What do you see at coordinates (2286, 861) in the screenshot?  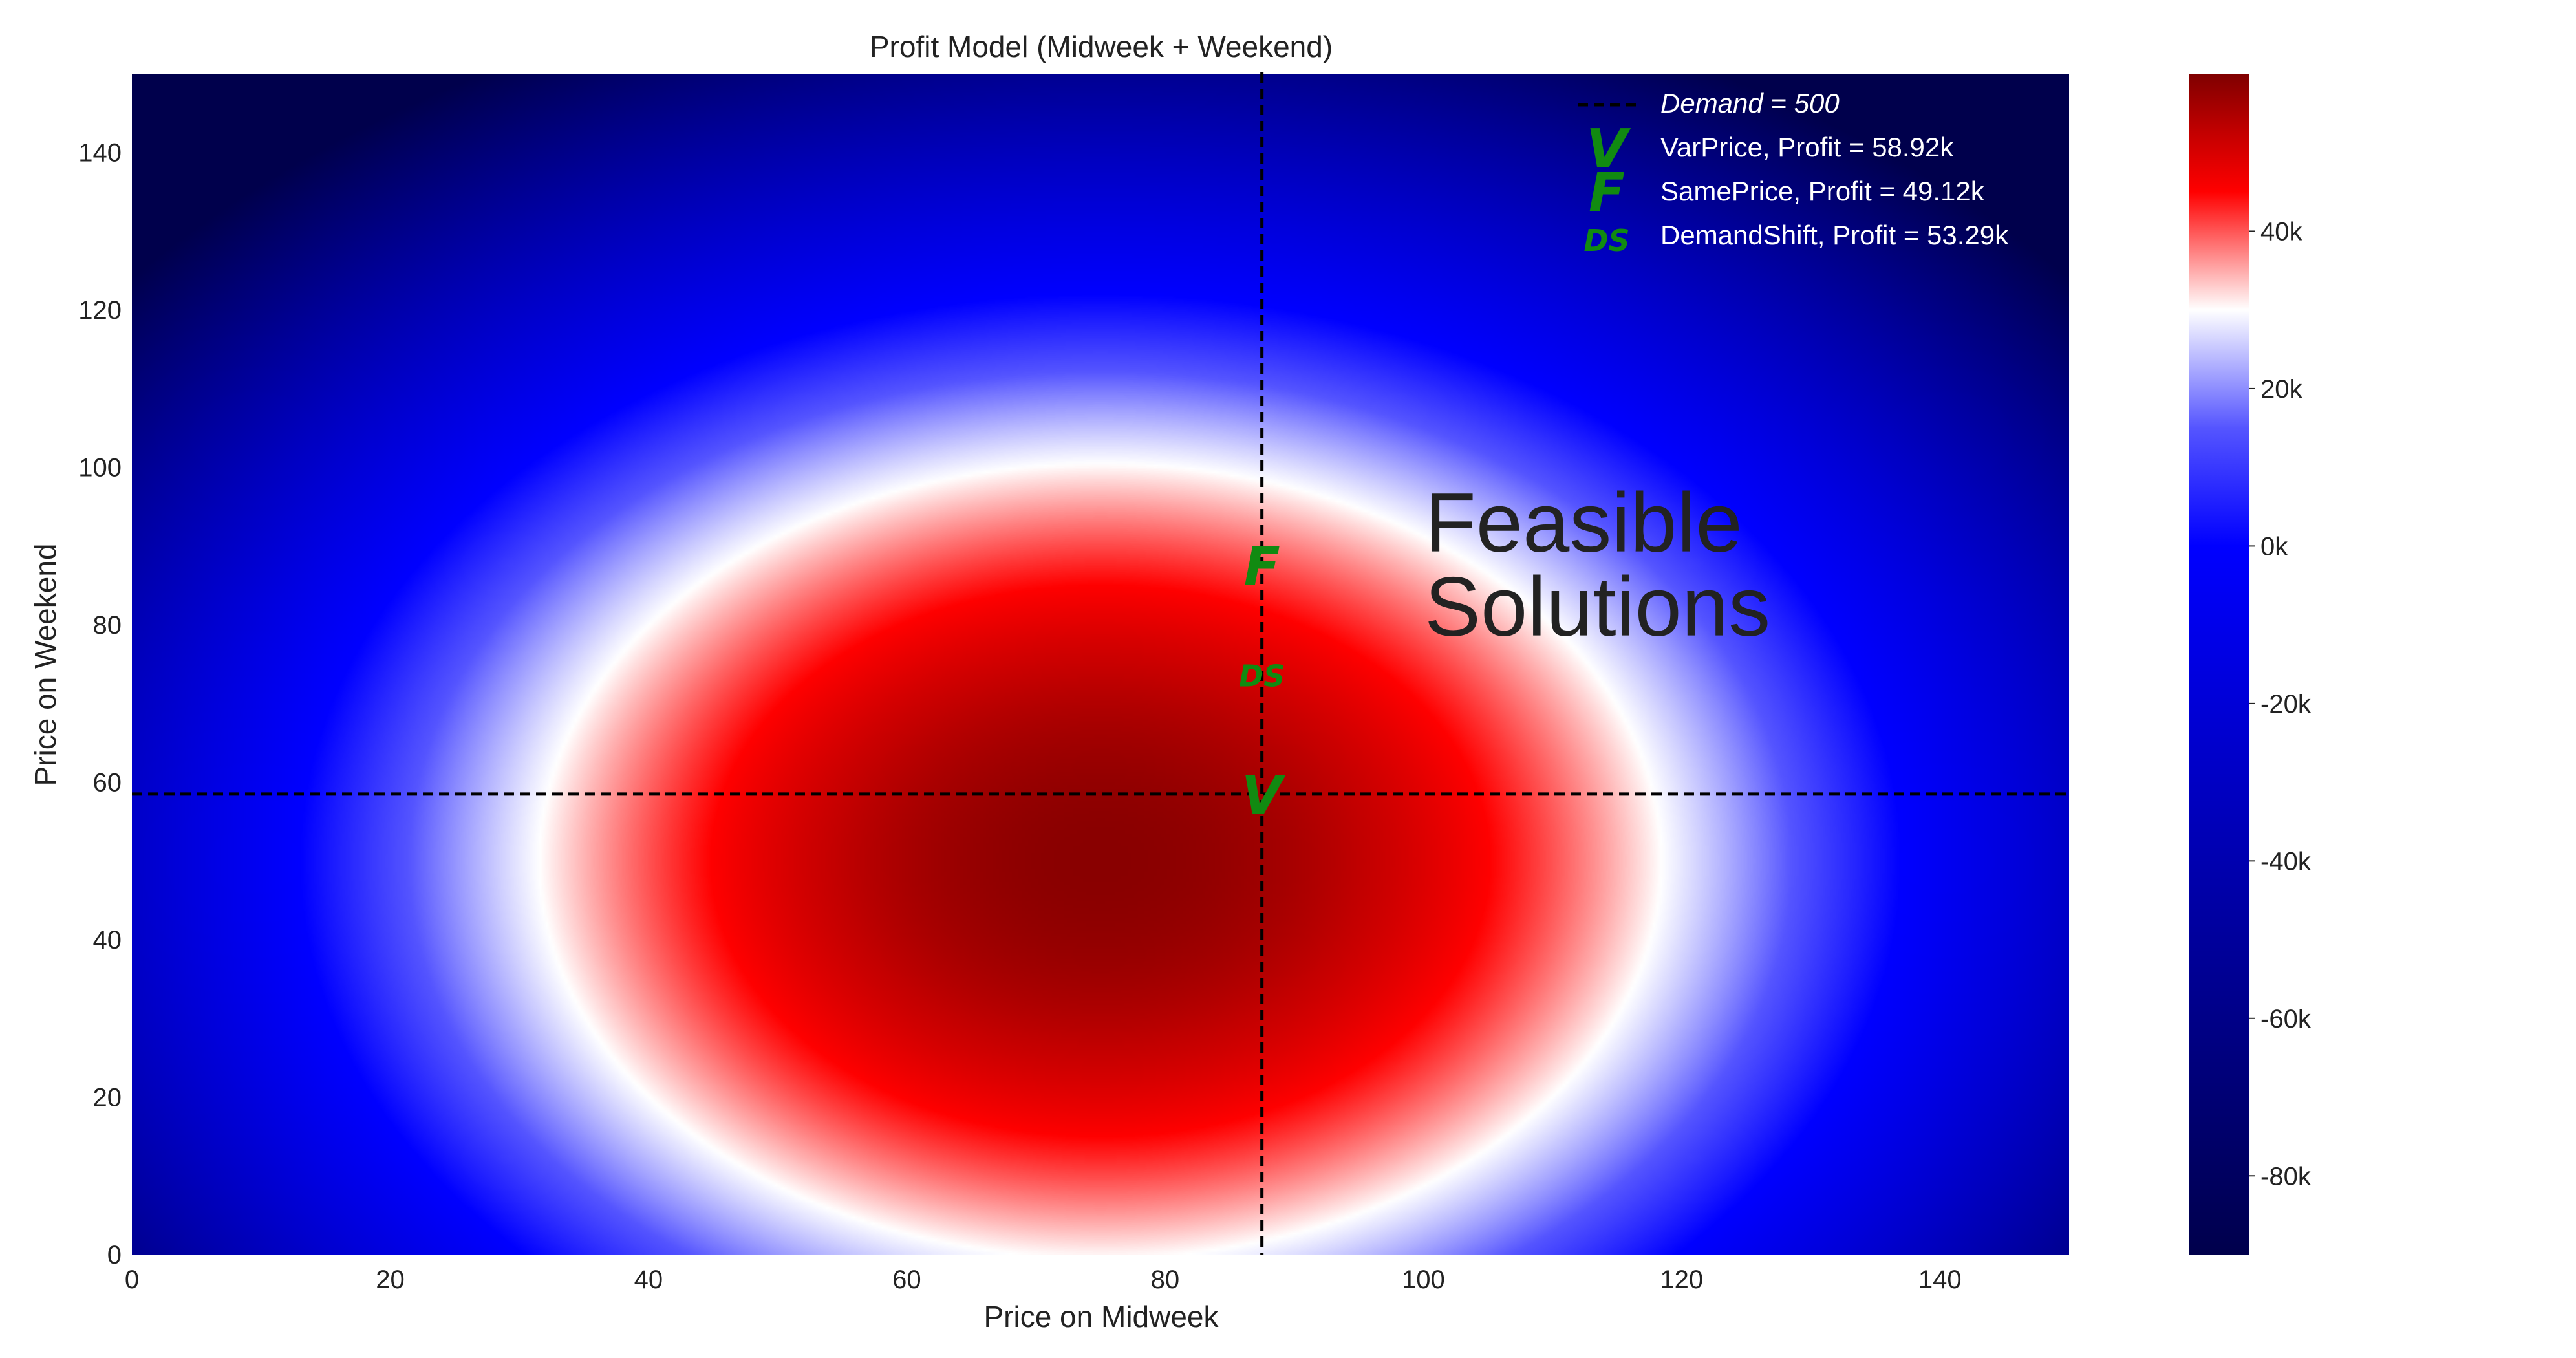 I see `colorbar-tick-label: -40k` at bounding box center [2286, 861].